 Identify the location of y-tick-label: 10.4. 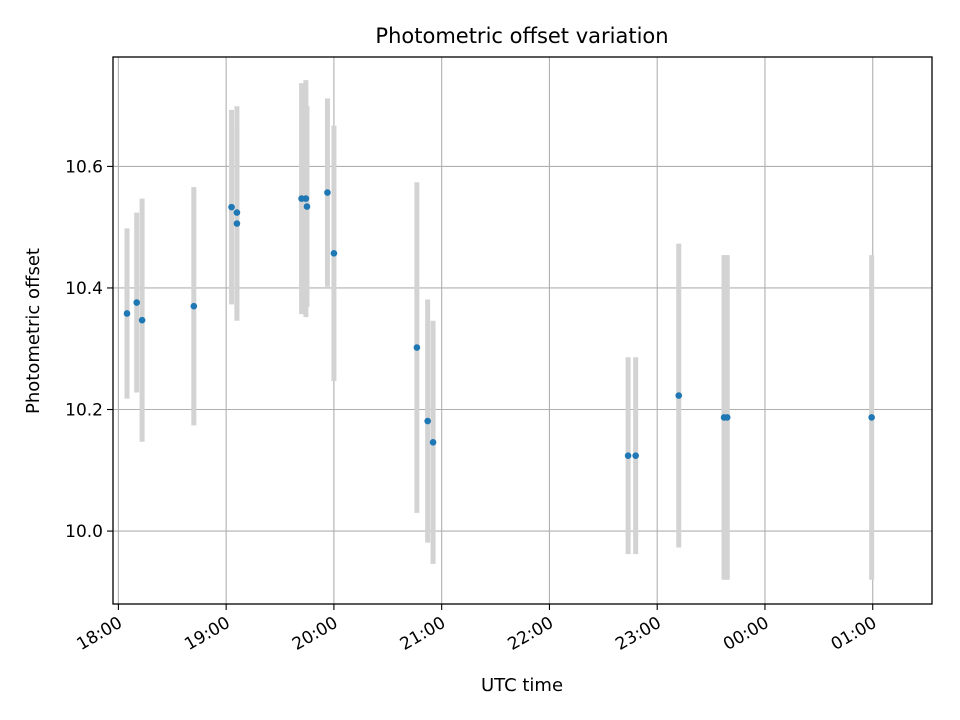
(84, 289).